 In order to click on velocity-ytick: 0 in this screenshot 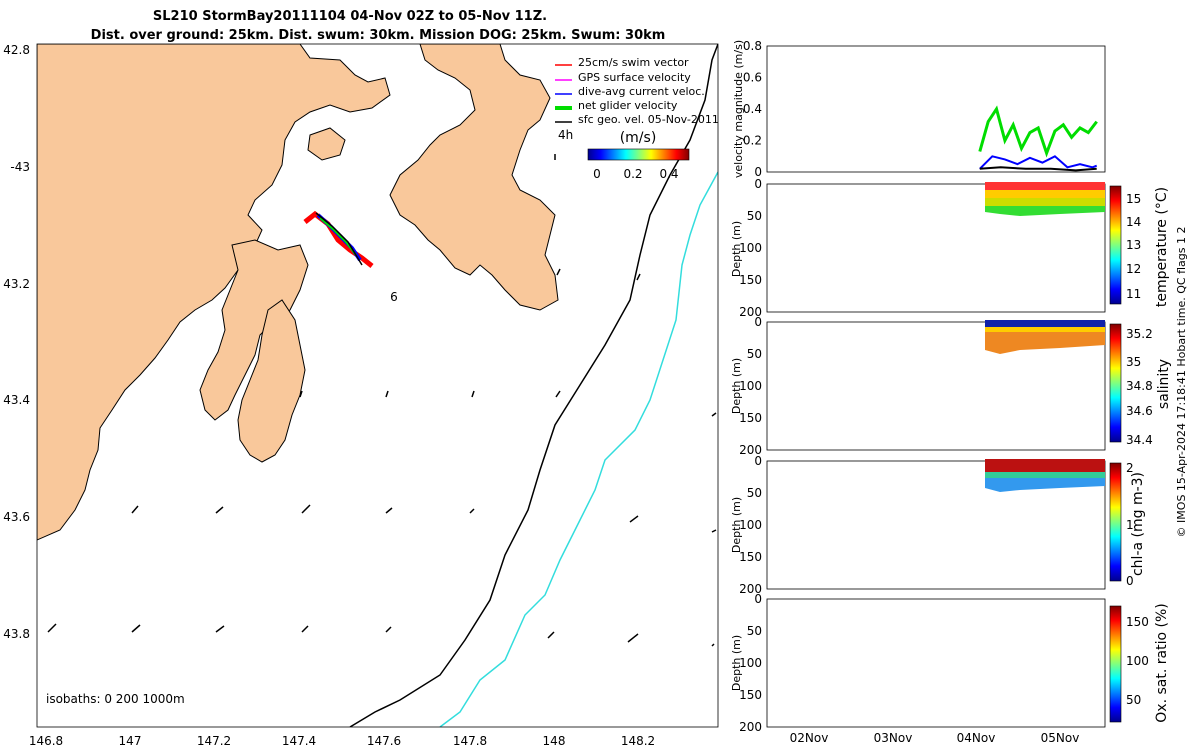, I will do `click(758, 172)`.